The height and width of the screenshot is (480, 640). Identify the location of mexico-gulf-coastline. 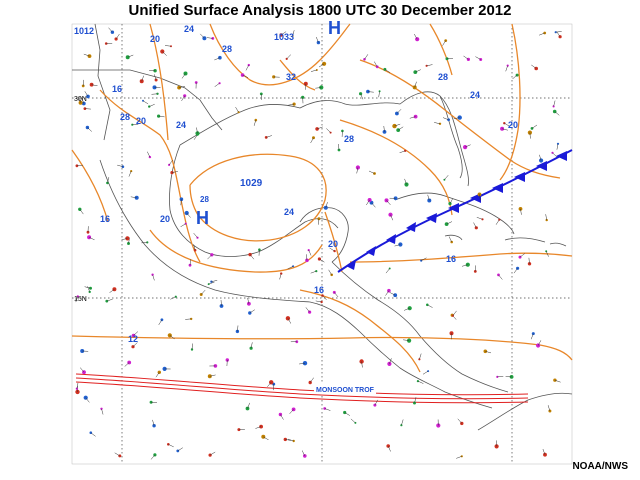
(254, 200).